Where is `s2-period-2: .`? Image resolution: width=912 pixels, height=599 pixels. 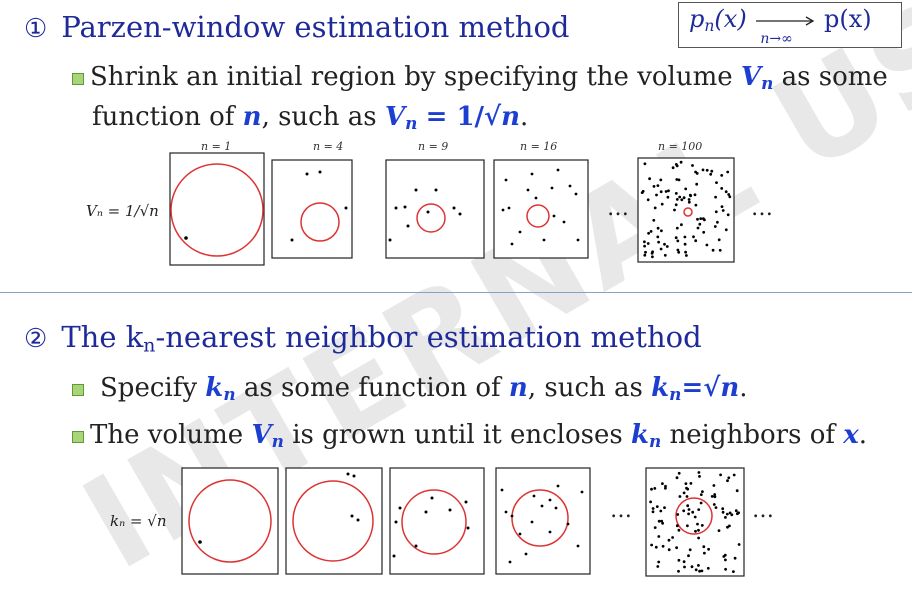
s2-period-2: . is located at coordinates (863, 435).